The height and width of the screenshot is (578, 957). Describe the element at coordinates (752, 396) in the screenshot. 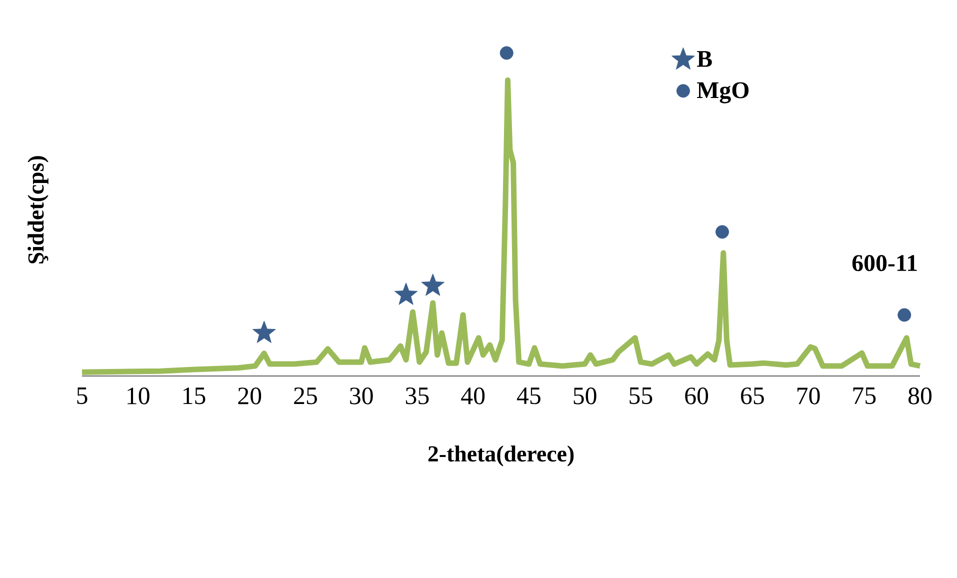

I see `x-tick-label: 65` at that location.